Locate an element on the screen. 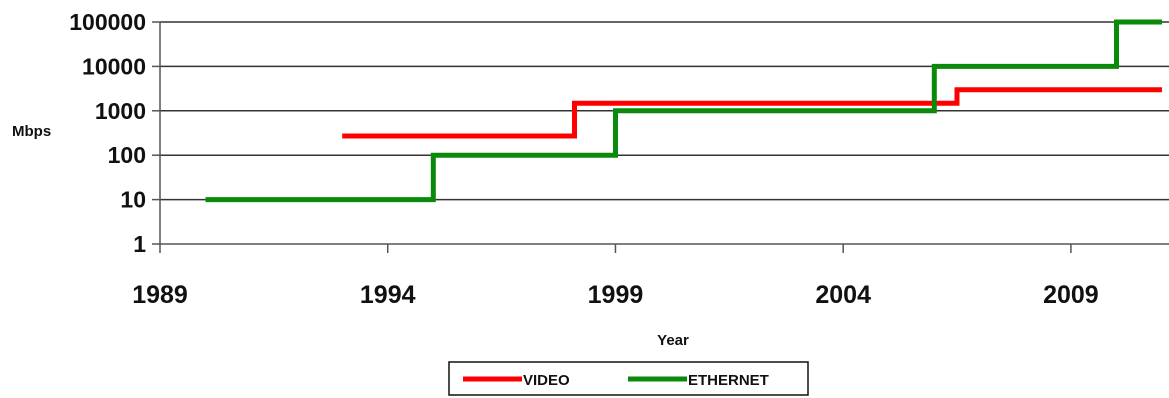 This screenshot has width=1169, height=398. y-tick-label: 100000 is located at coordinates (107, 22).